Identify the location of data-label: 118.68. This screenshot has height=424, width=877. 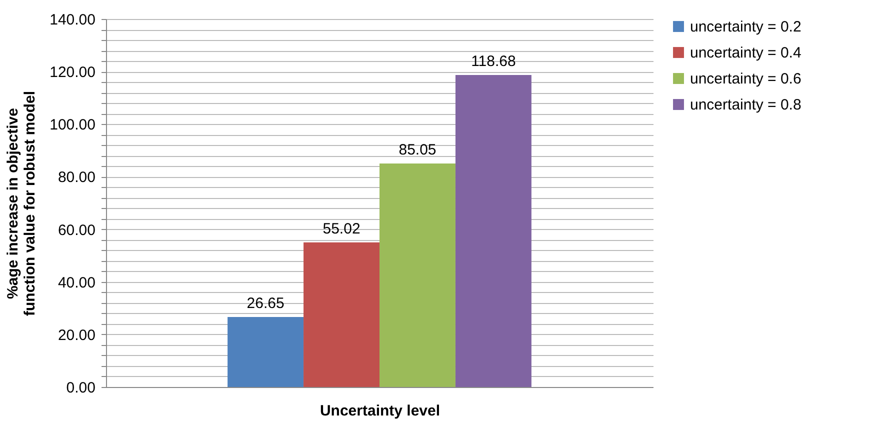
(493, 61).